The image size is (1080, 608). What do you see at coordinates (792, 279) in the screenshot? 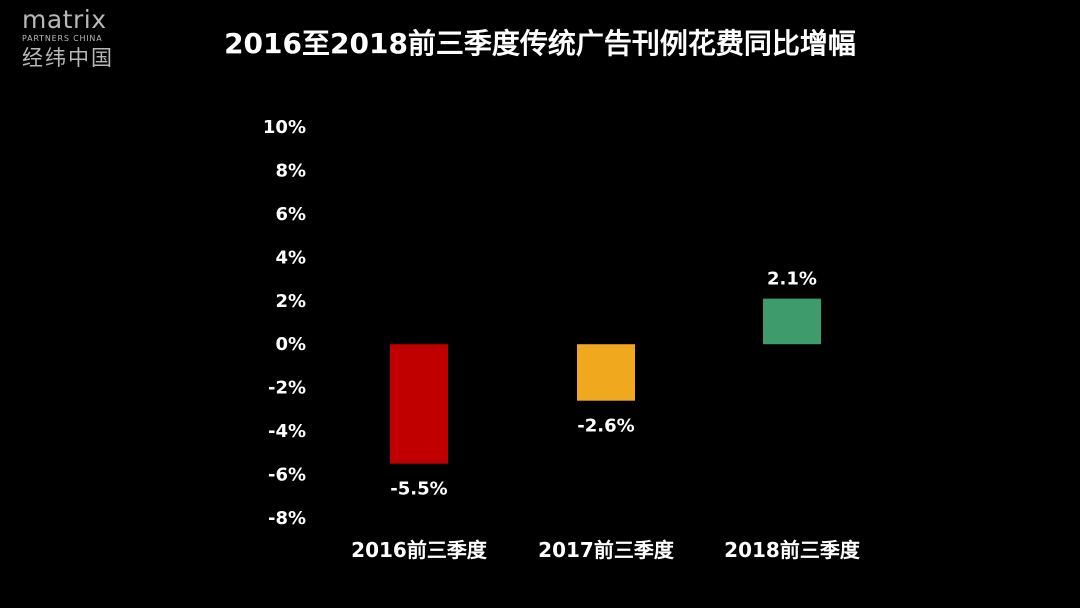
I see `data-label: 2.1%` at bounding box center [792, 279].